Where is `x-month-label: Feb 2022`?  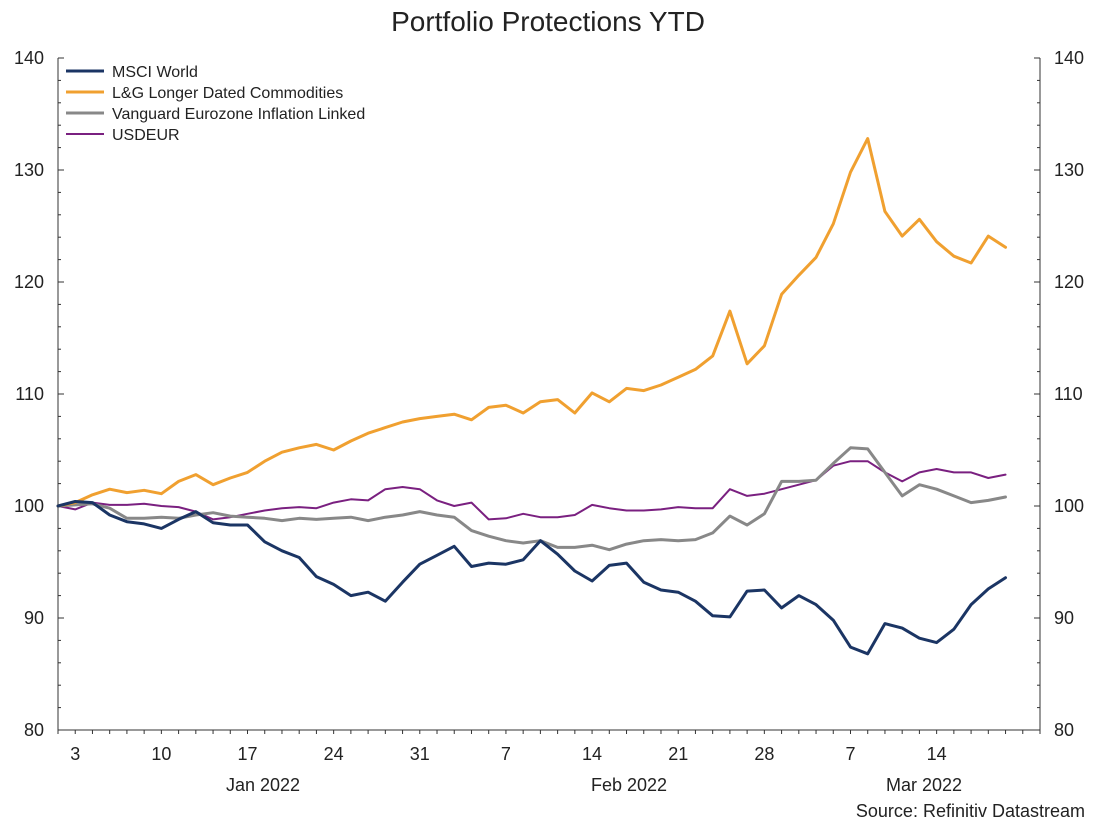
x-month-label: Feb 2022 is located at coordinates (629, 785).